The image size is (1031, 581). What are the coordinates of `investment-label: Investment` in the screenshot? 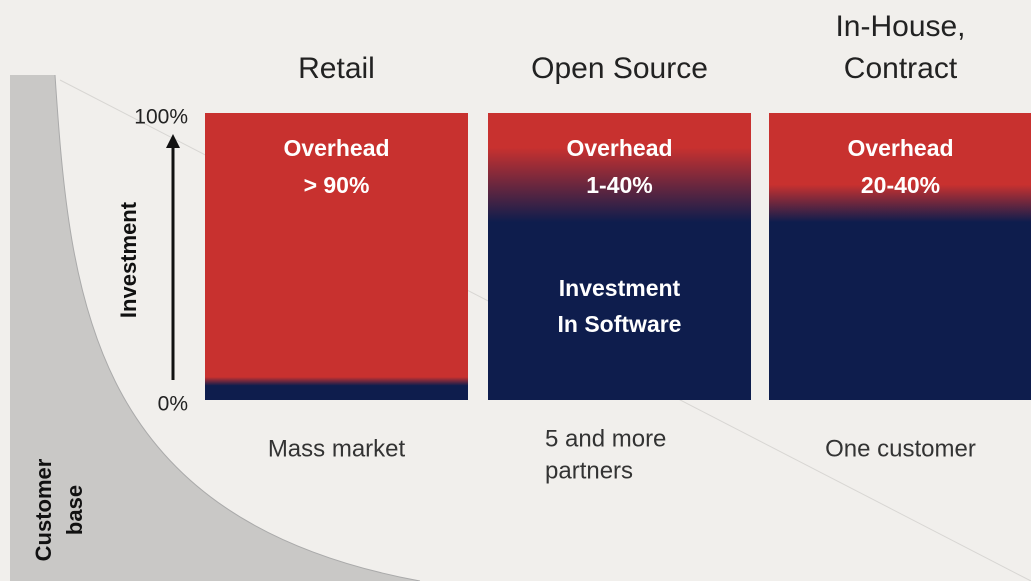 It's located at (620, 288).